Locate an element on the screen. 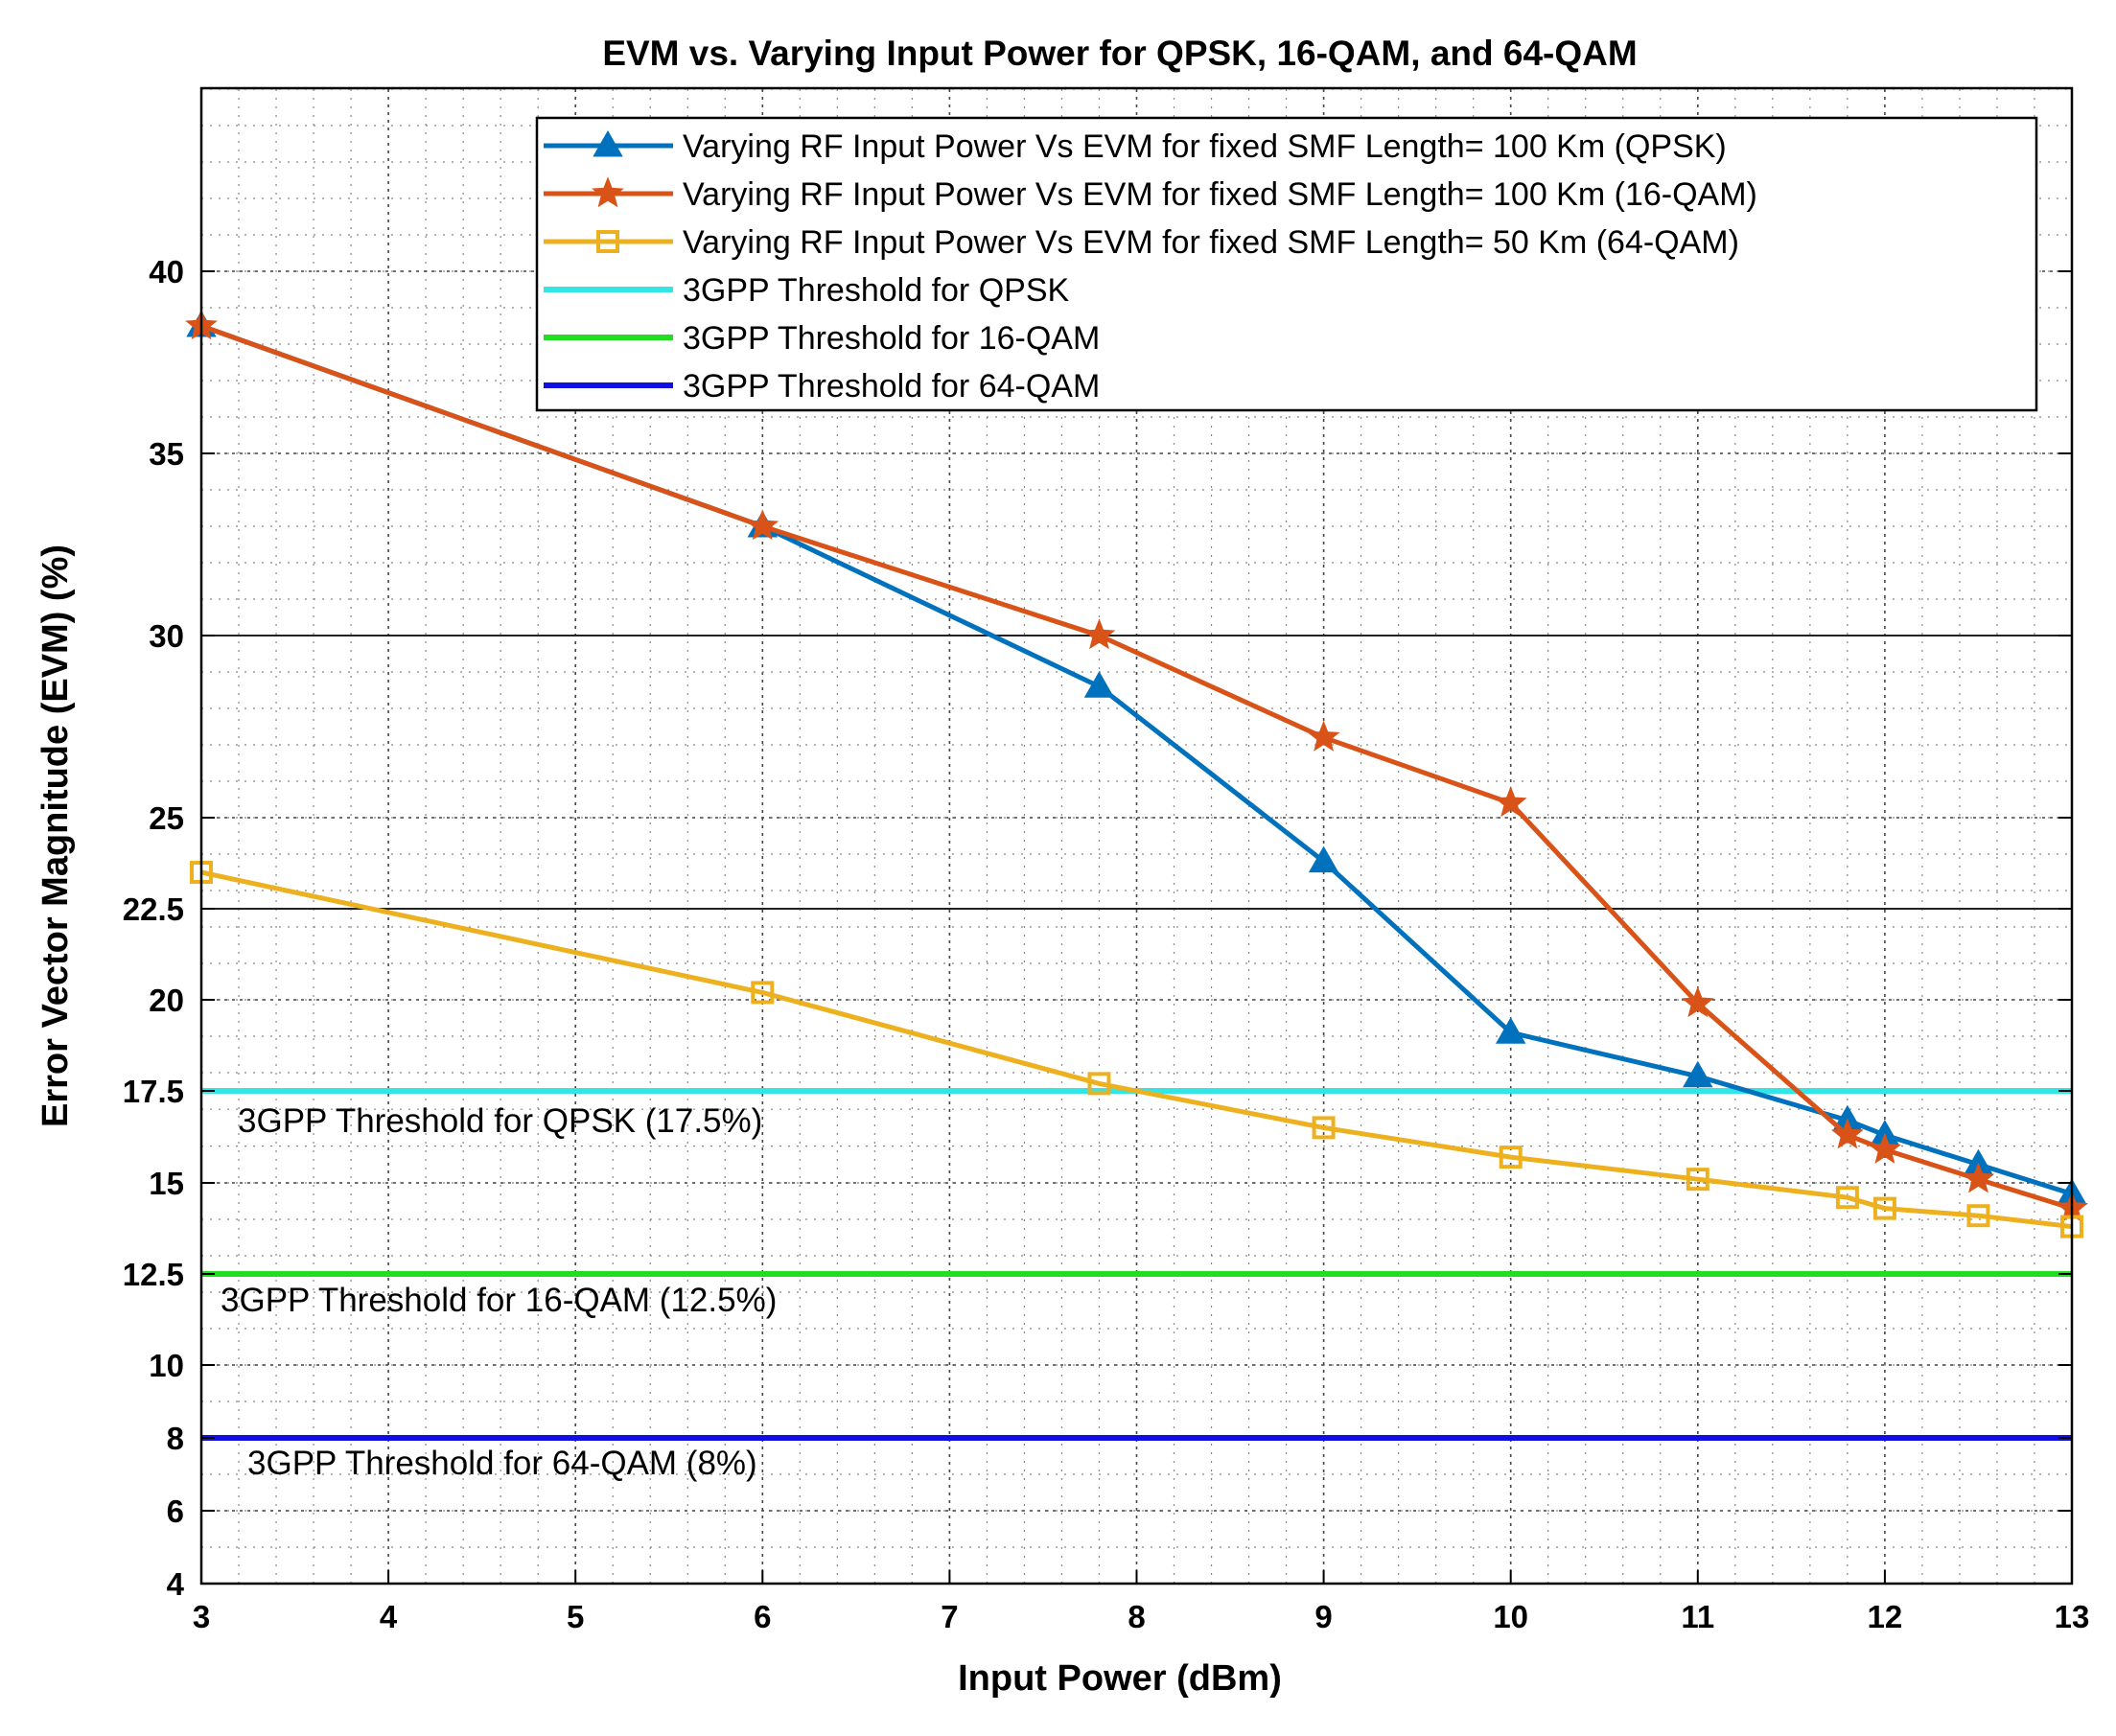  legend-entry: 3GPP Threshold for QPSK is located at coordinates (806, 290).